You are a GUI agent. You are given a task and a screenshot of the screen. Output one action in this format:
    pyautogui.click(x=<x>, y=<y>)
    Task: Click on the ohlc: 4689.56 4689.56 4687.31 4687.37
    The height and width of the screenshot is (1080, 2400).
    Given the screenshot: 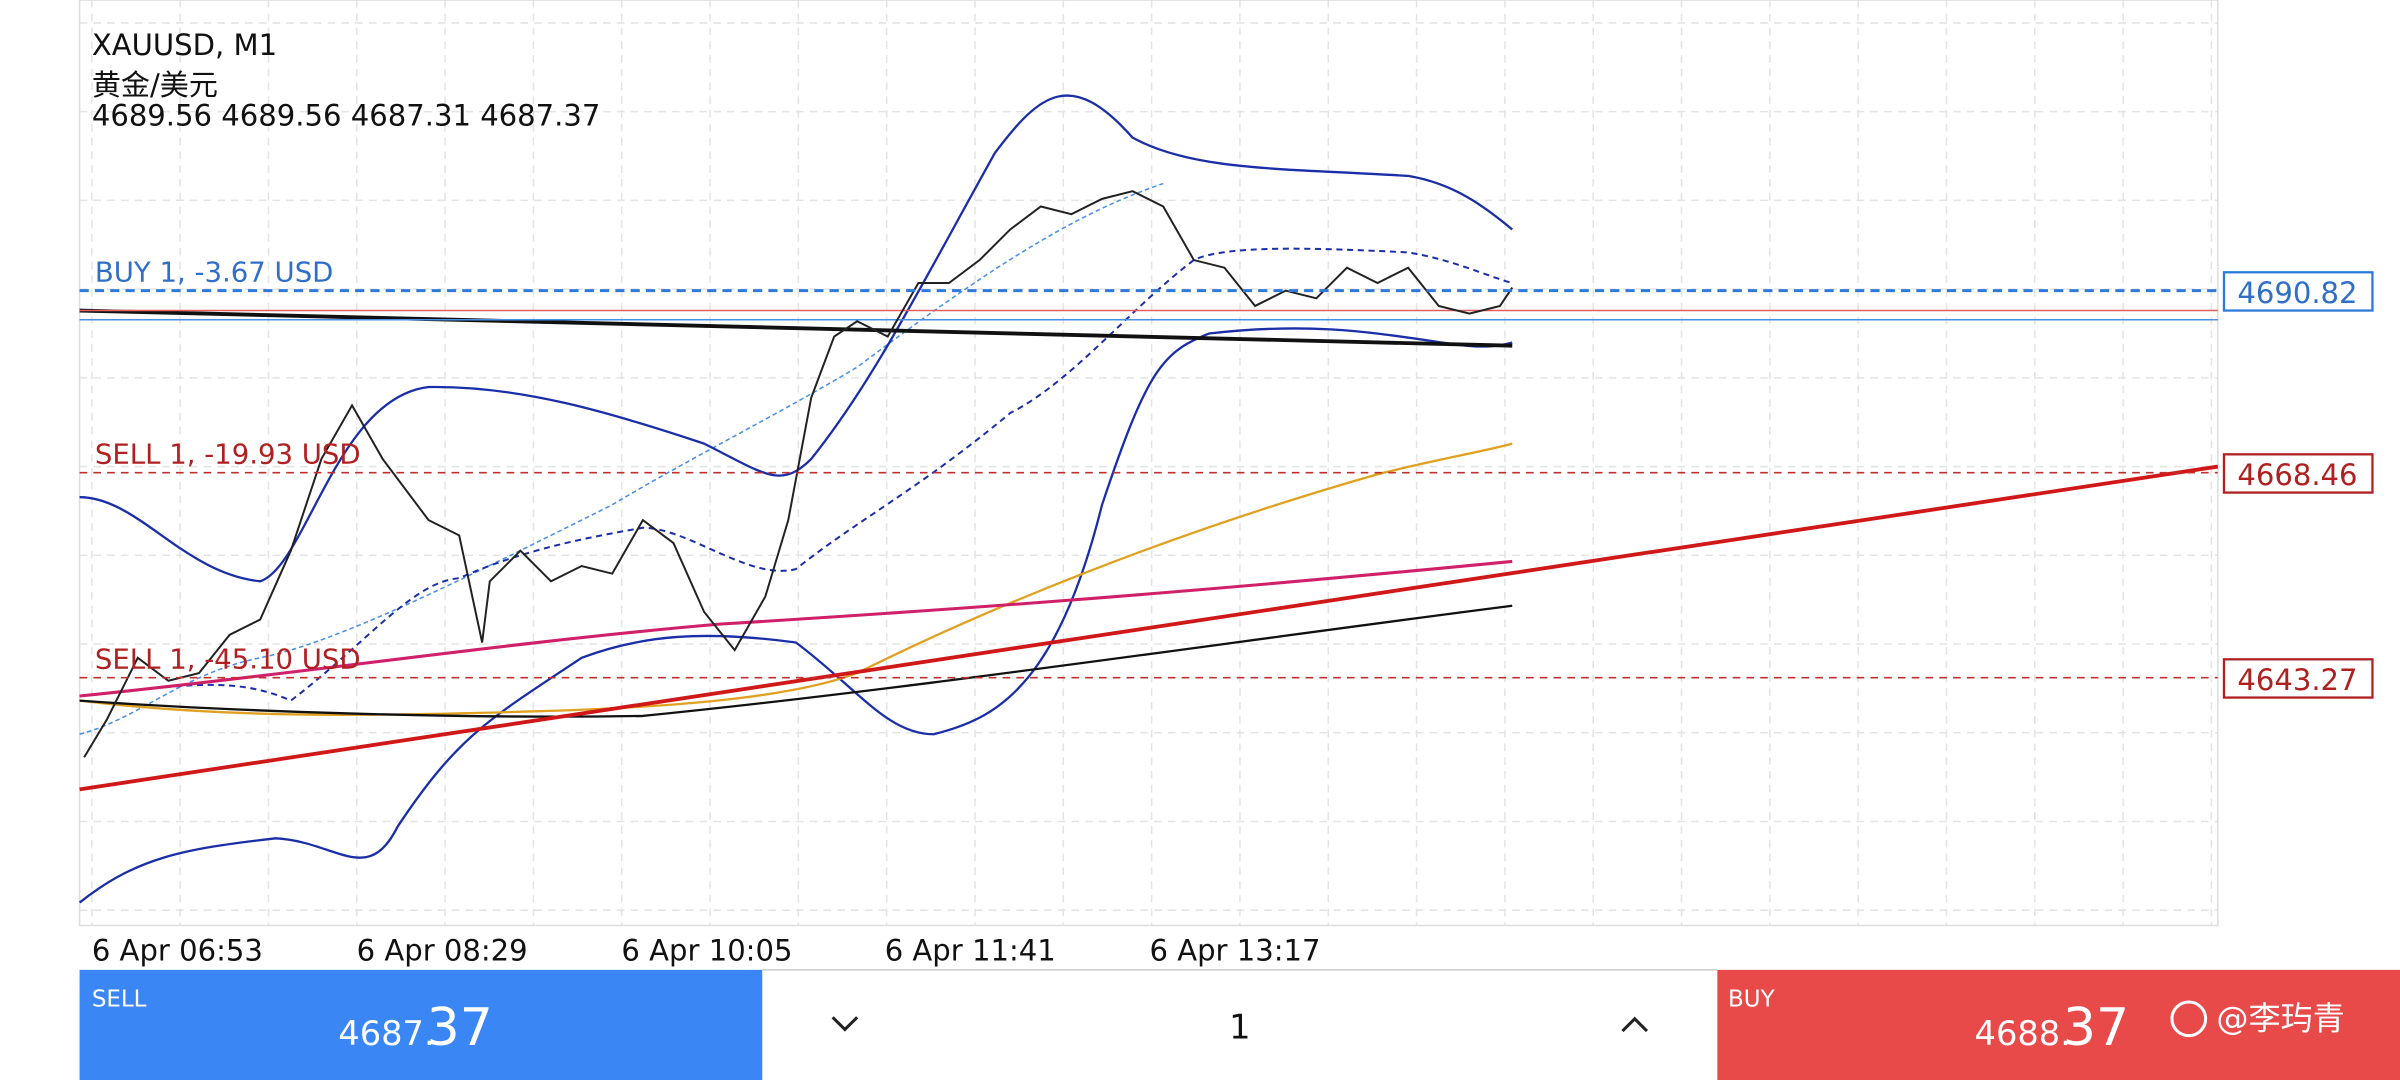 What is the action you would take?
    pyautogui.click(x=346, y=115)
    